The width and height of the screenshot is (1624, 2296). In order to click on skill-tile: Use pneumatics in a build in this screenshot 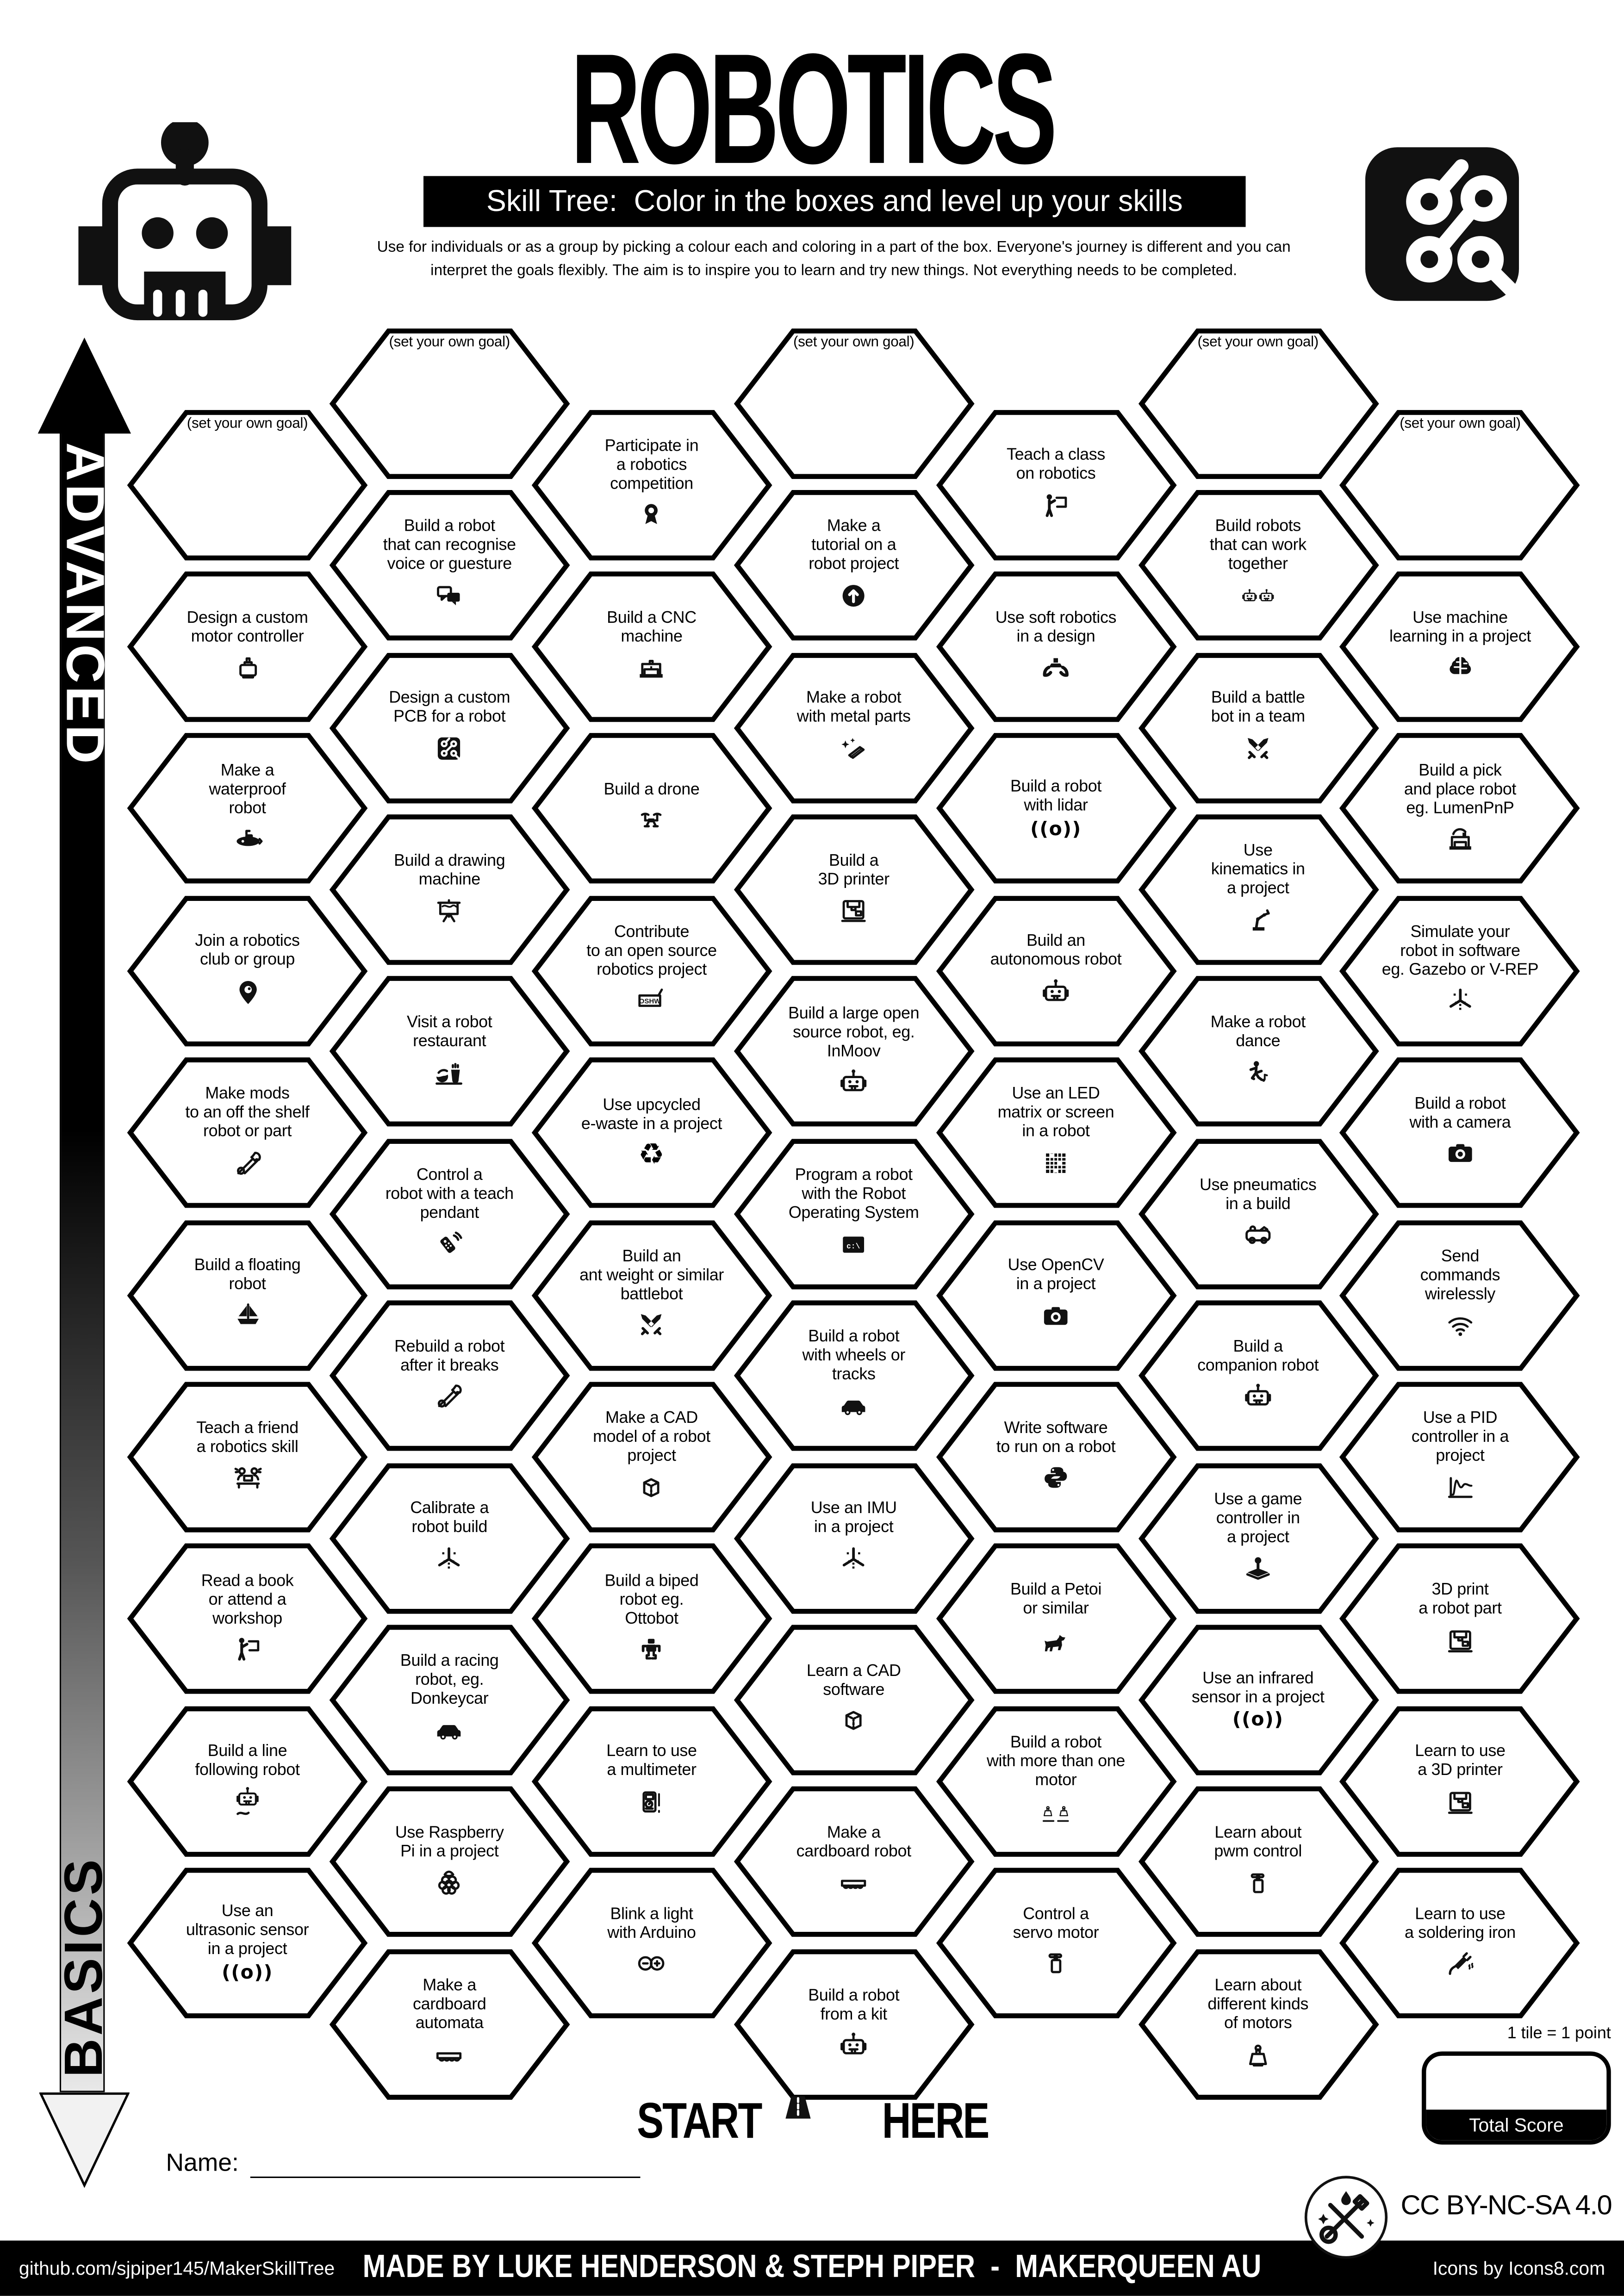, I will do `click(1258, 1214)`.